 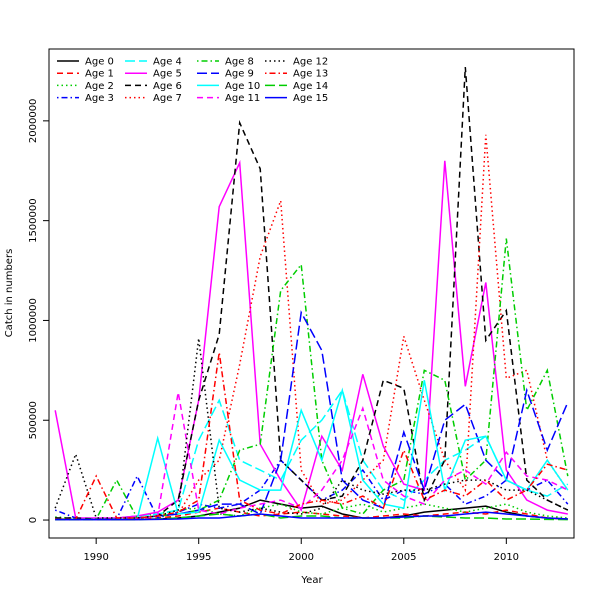 I want to click on legend-label-age-2: Age 2, so click(x=99, y=86).